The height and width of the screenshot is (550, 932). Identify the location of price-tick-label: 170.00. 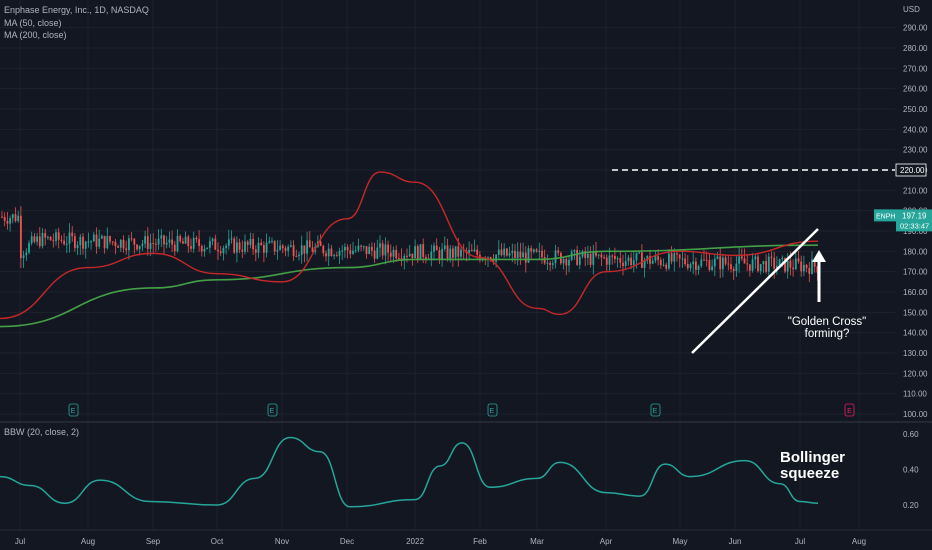
(915, 272).